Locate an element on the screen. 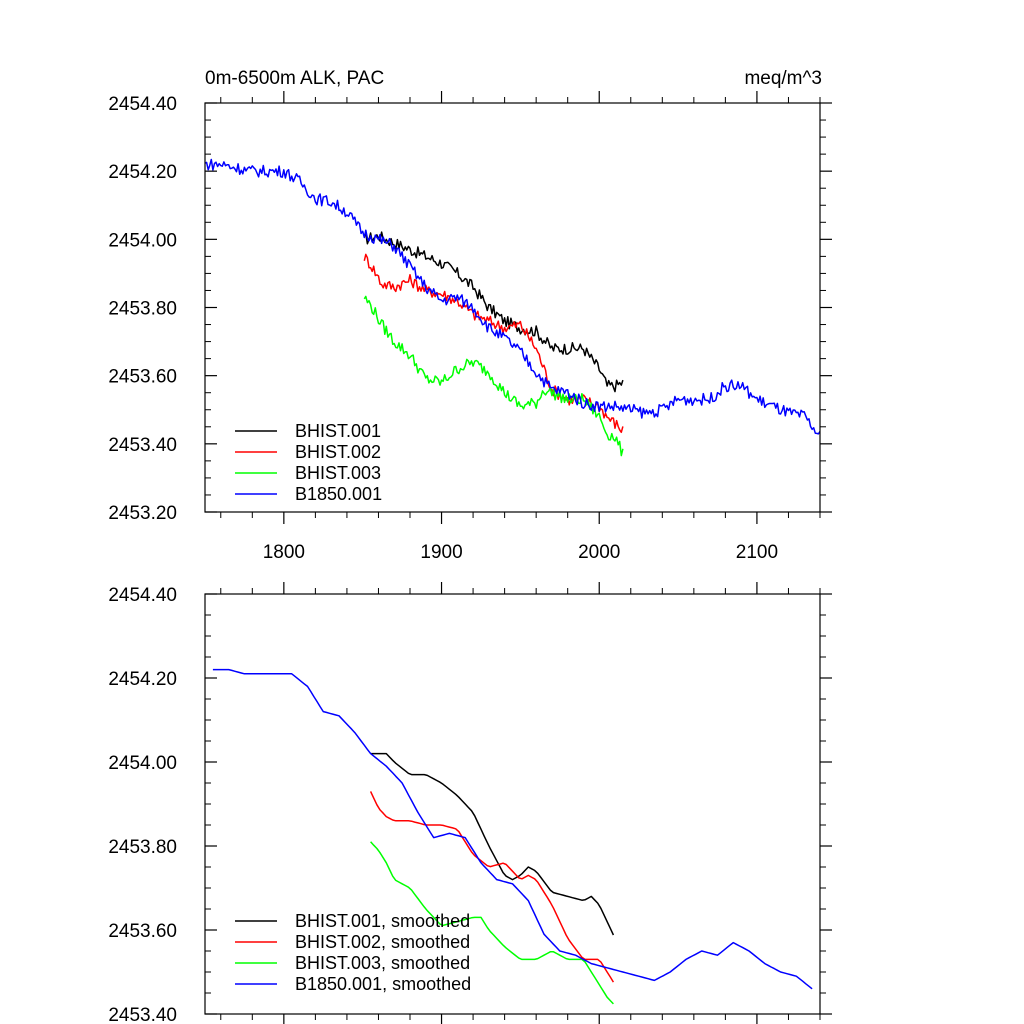 This screenshot has width=1024, height=1024. y-tick-label: 2453.20 is located at coordinates (142, 513).